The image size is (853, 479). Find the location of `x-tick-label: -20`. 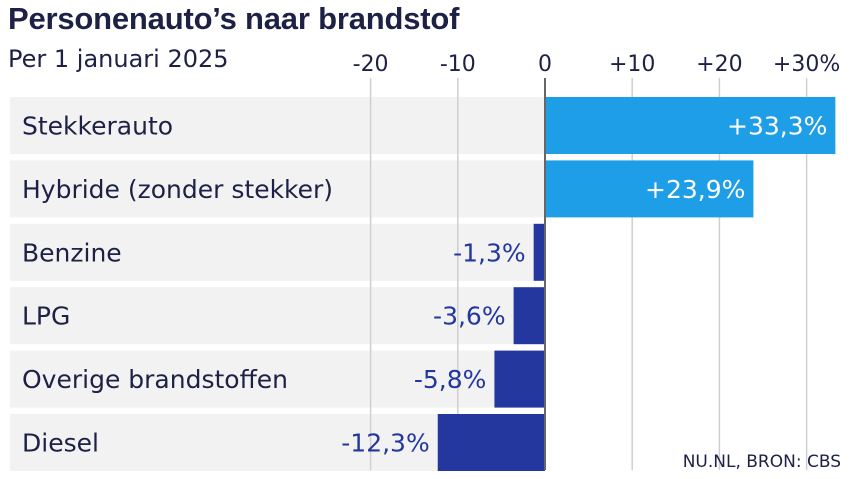

x-tick-label: -20 is located at coordinates (371, 64).